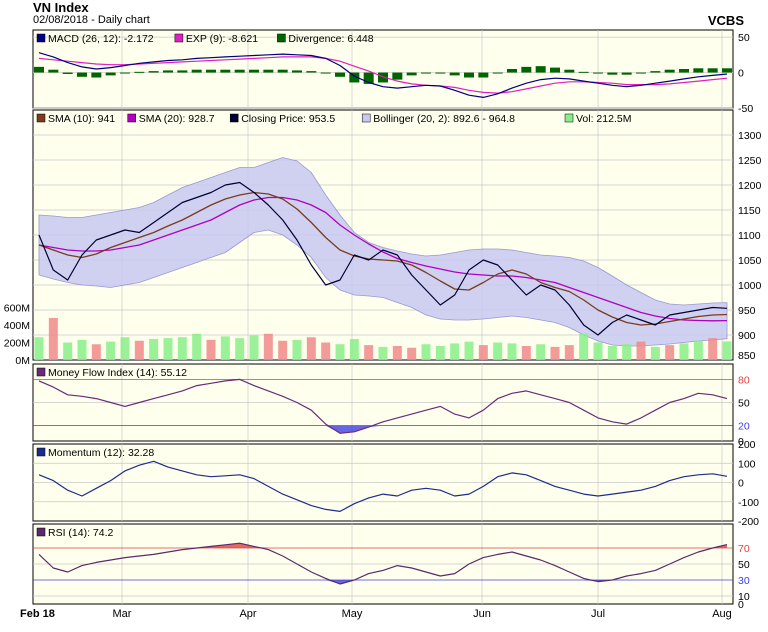 This screenshot has height=632, width=768. What do you see at coordinates (81, 119) in the screenshot?
I see `price-legend-label: SMA (10): 941` at bounding box center [81, 119].